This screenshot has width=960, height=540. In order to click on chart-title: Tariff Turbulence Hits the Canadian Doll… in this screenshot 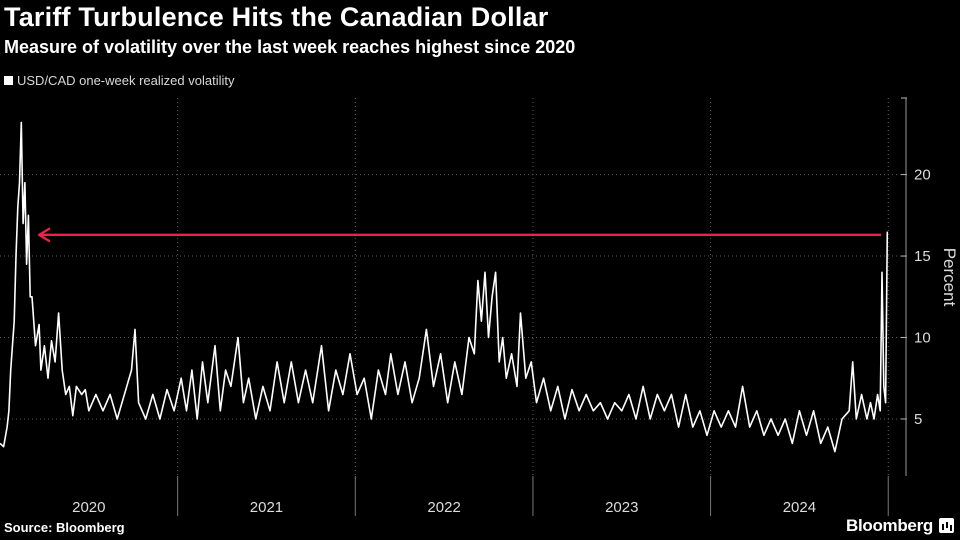, I will do `click(276, 17)`.